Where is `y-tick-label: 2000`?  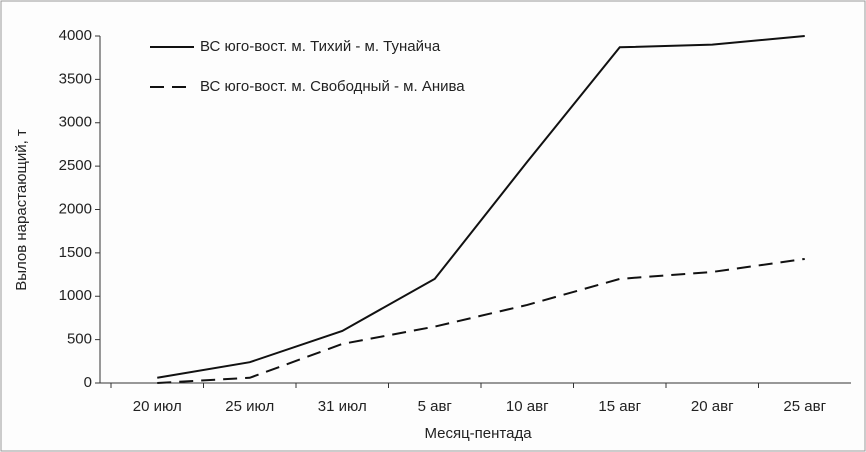 y-tick-label: 2000 is located at coordinates (75, 208).